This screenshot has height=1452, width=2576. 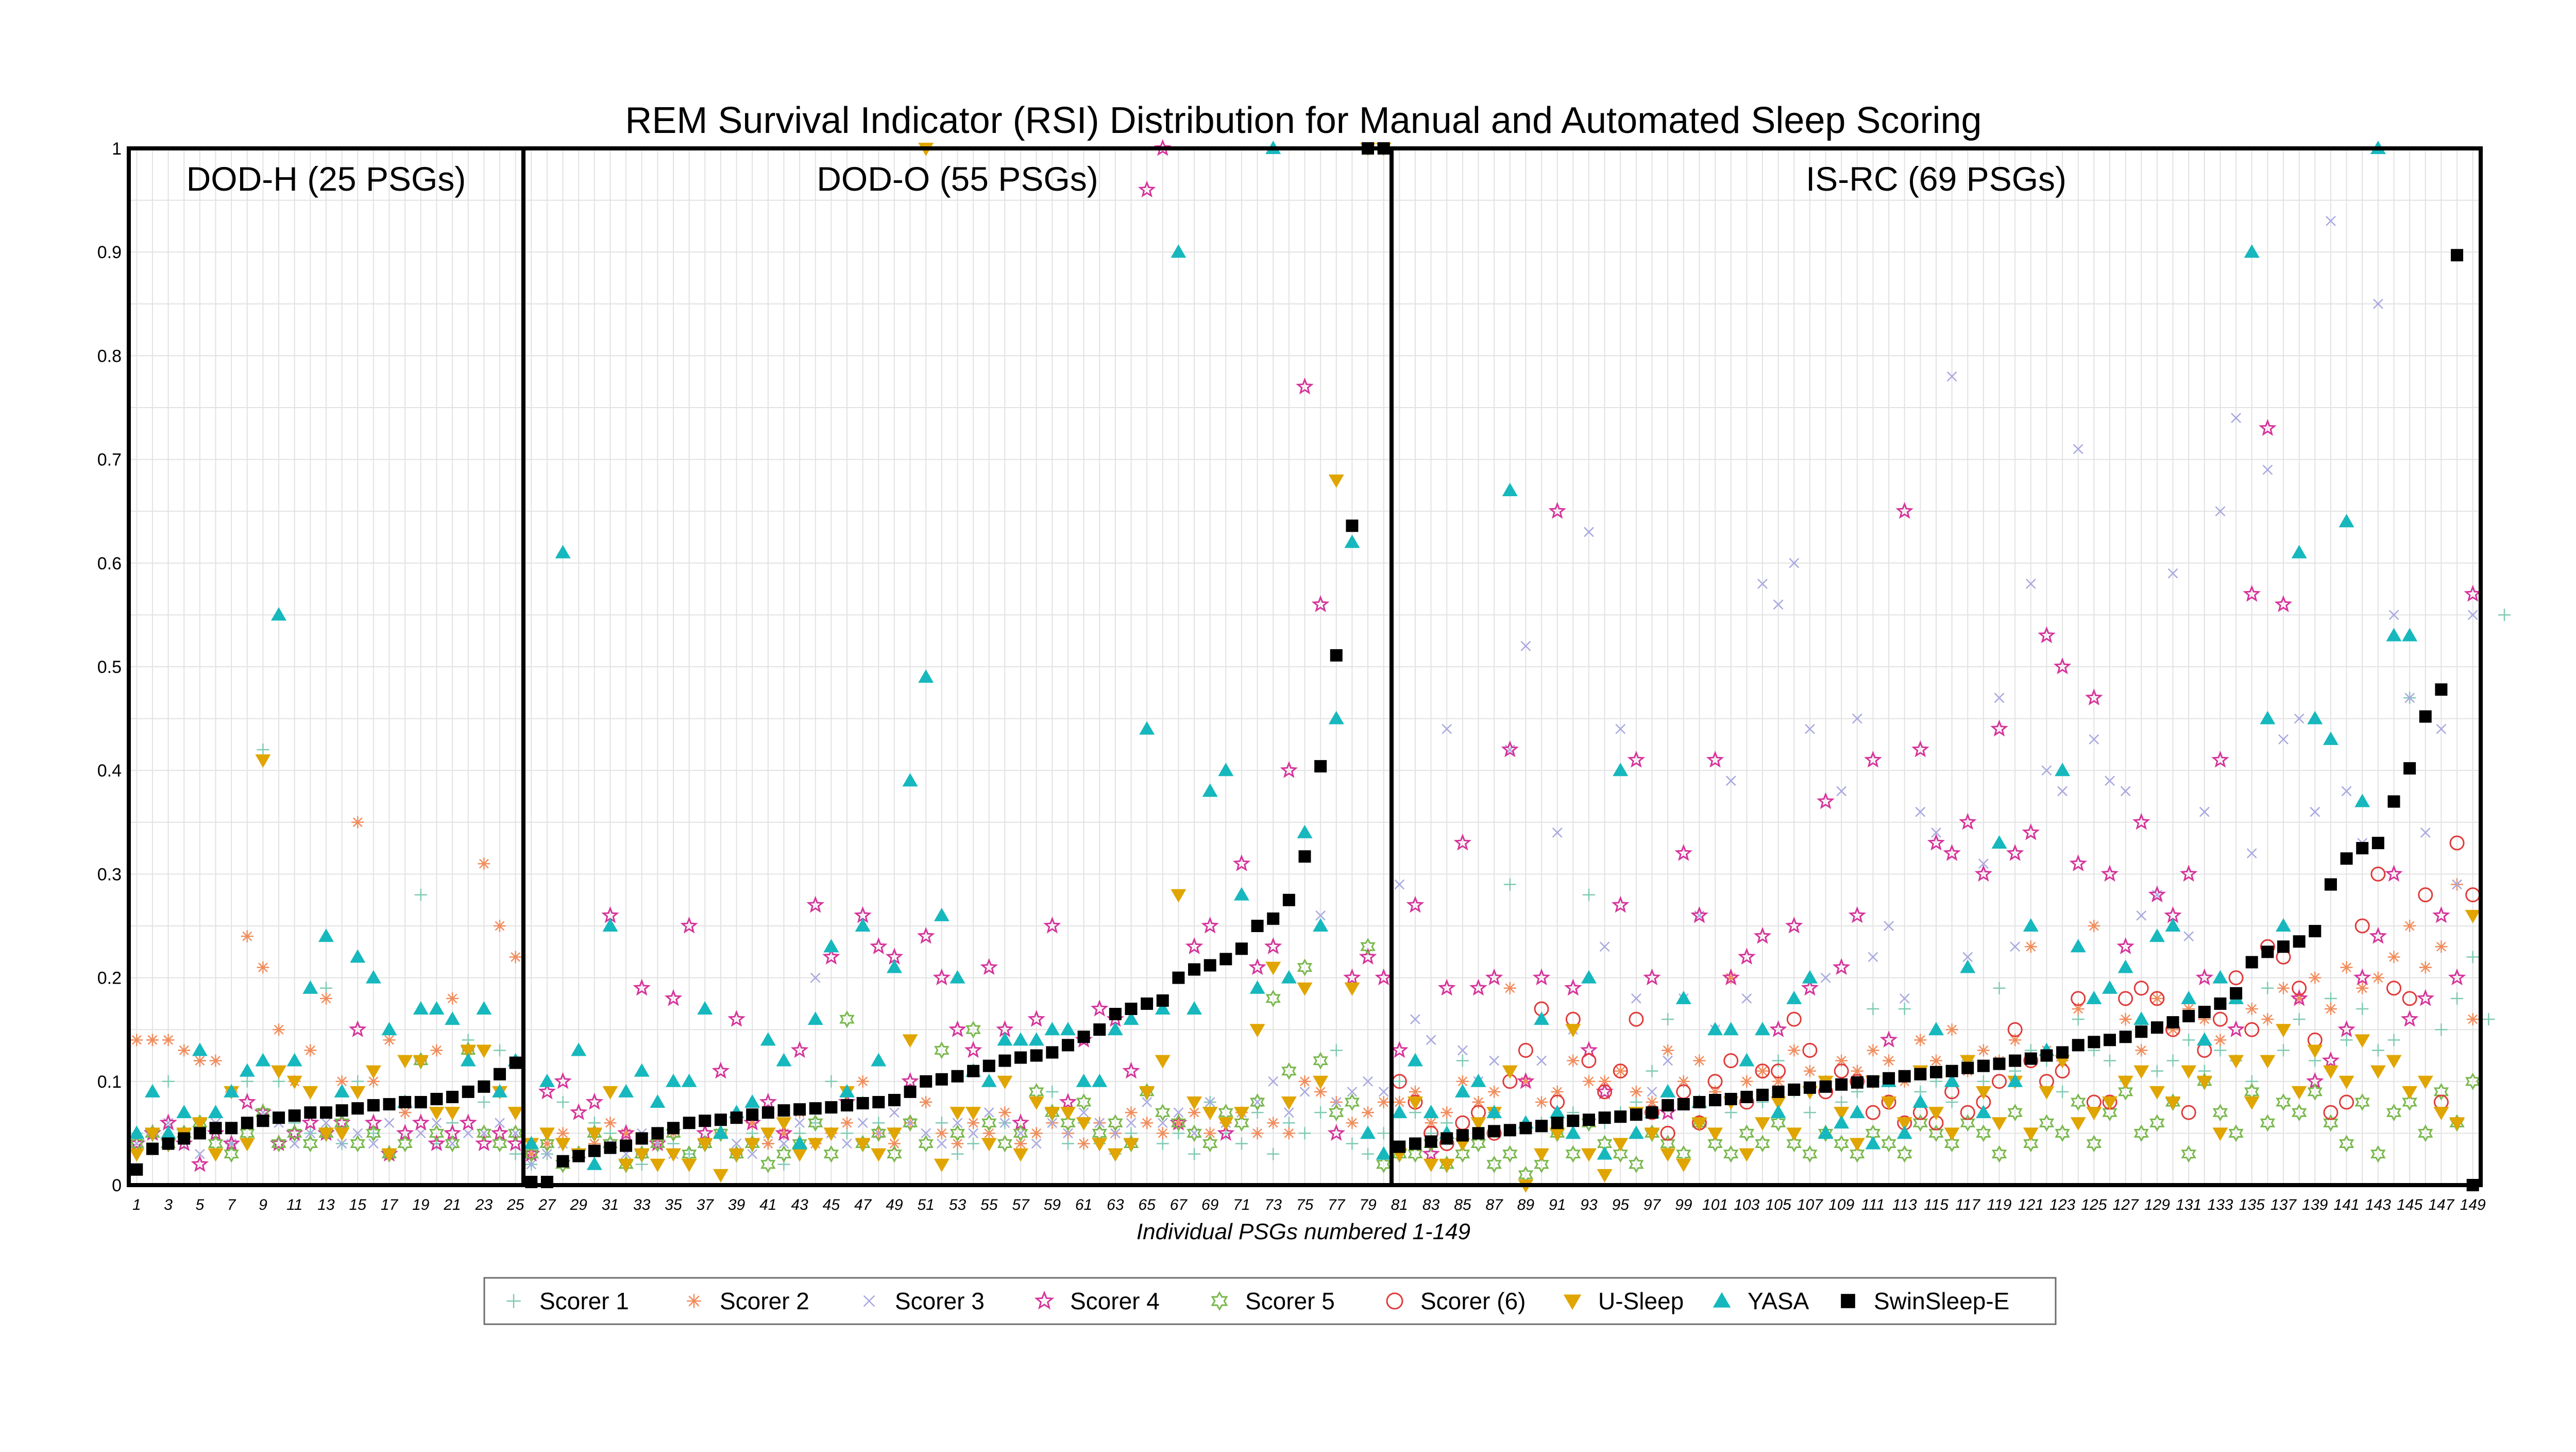 What do you see at coordinates (642, 1204) in the screenshot?
I see `x-tick-label: 33` at bounding box center [642, 1204].